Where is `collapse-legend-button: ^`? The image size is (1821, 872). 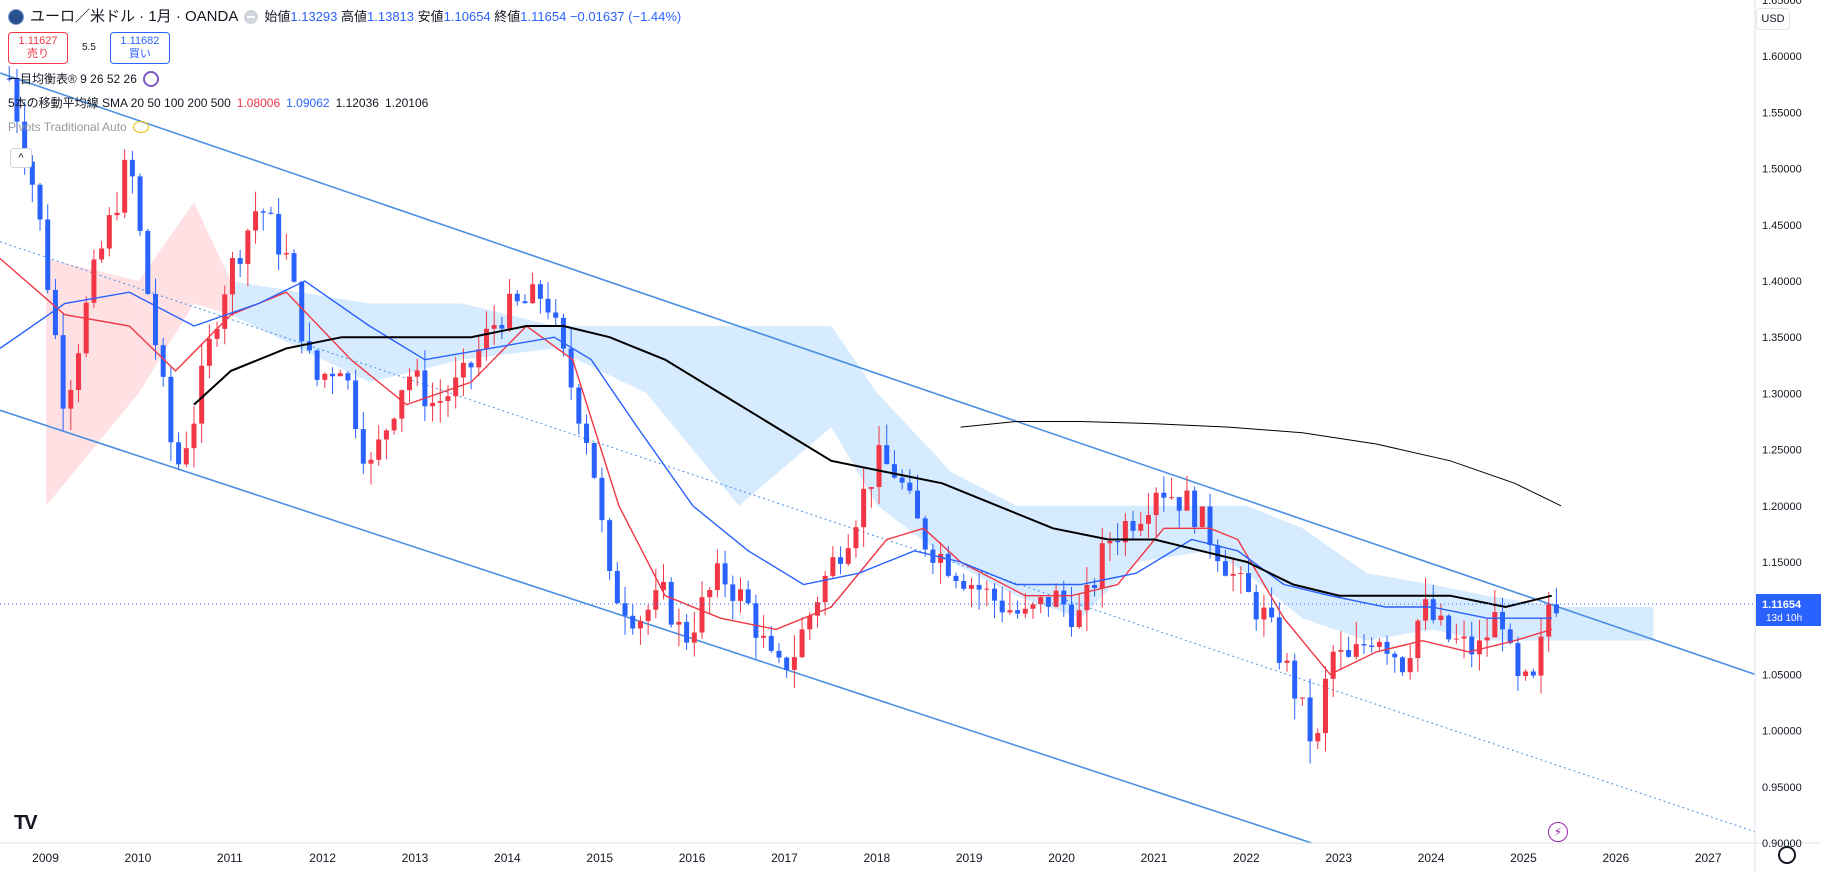 collapse-legend-button: ^ is located at coordinates (21, 158).